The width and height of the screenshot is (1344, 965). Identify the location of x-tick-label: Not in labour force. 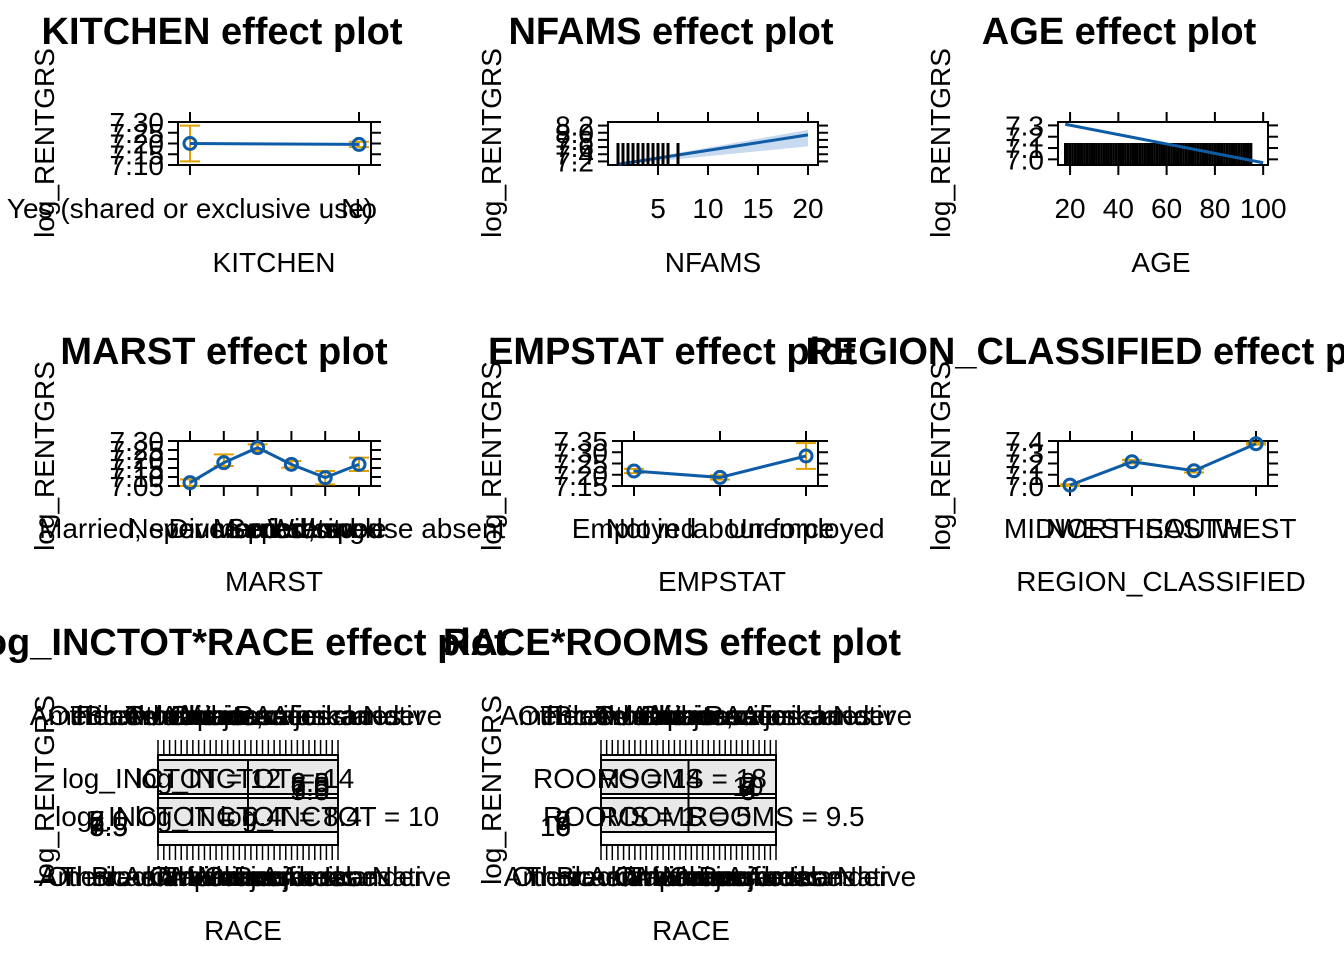
(720, 528).